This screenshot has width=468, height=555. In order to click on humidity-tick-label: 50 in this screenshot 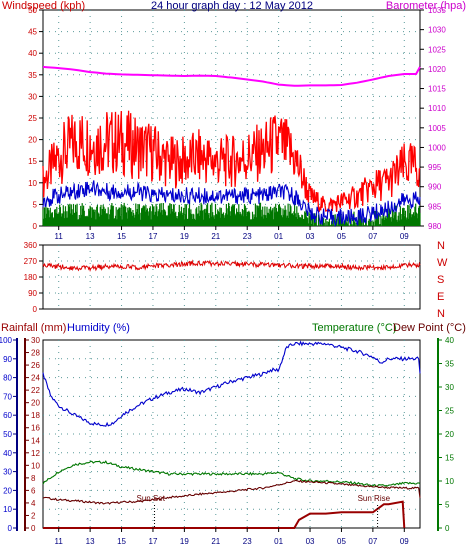, I will do `click(7, 434)`.